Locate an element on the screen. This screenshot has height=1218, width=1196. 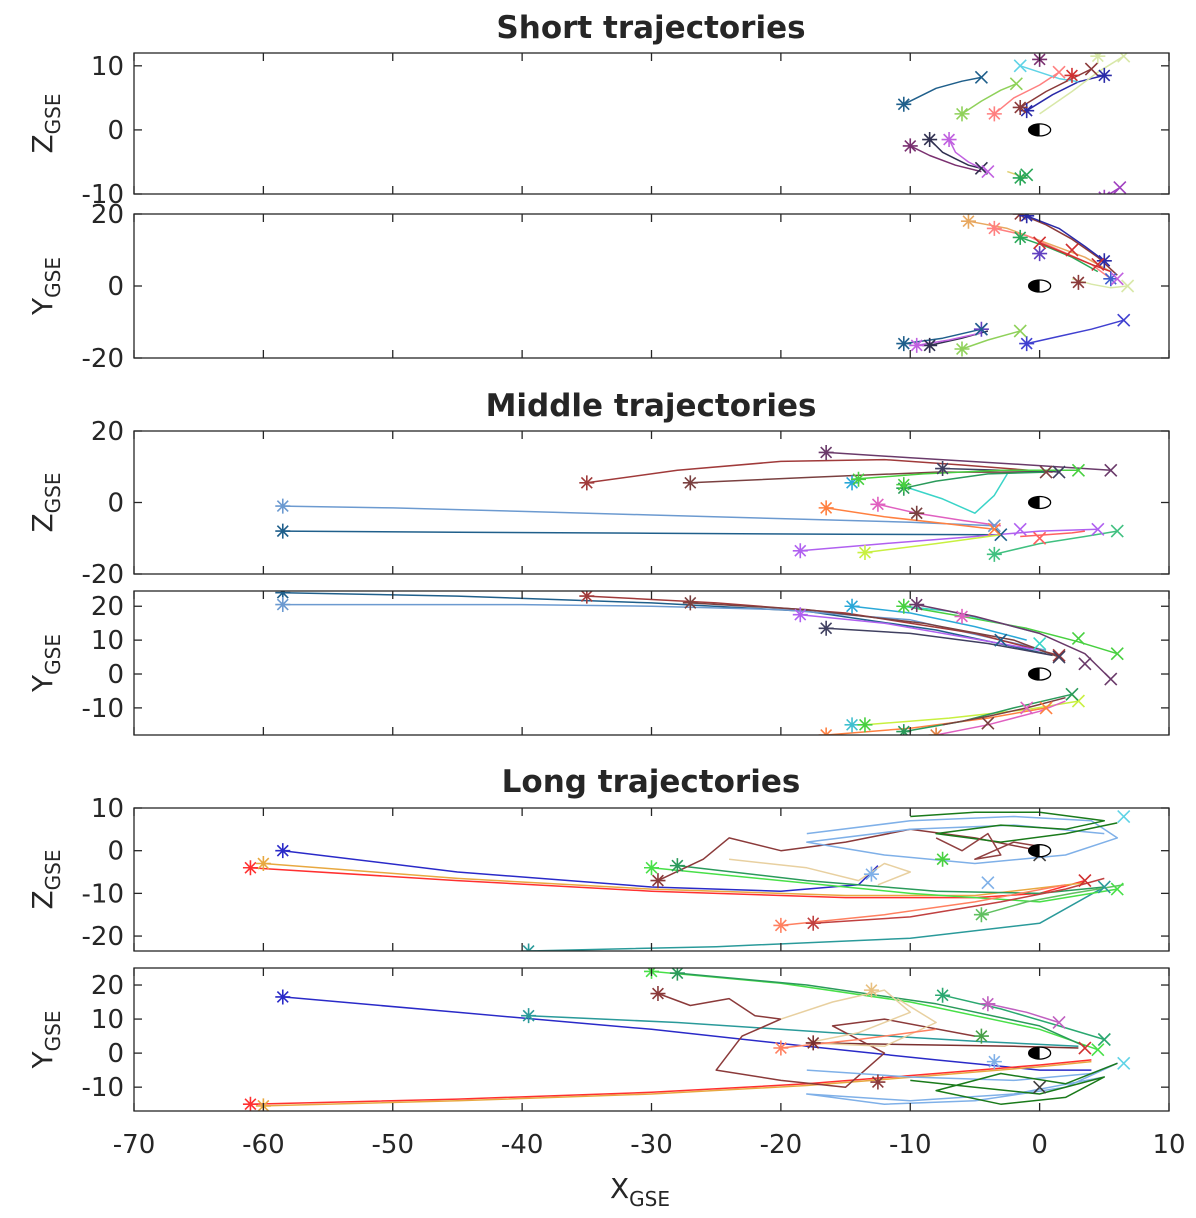
panel-2: -20 0 20 ZGSE is located at coordinates (598, 503).